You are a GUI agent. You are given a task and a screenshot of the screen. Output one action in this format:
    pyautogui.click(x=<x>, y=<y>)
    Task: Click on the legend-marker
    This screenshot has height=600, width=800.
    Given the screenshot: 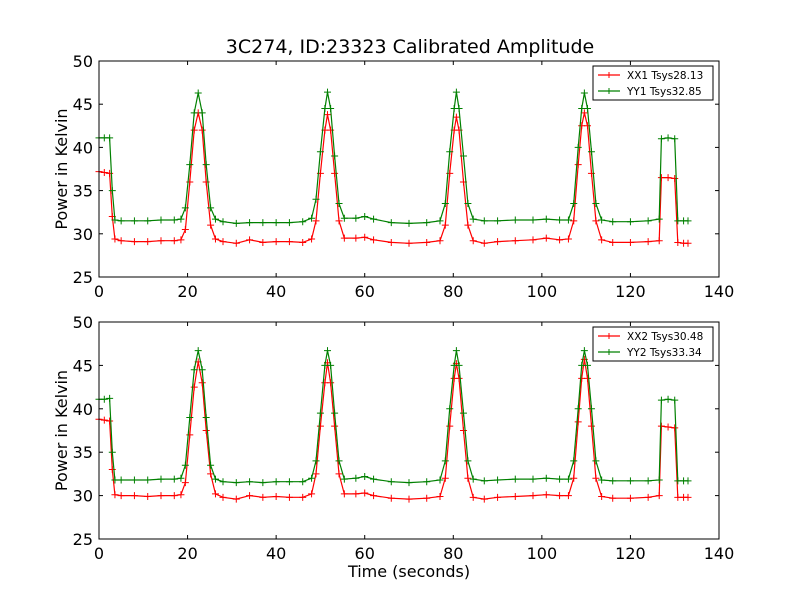 What is the action you would take?
    pyautogui.click(x=609, y=91)
    